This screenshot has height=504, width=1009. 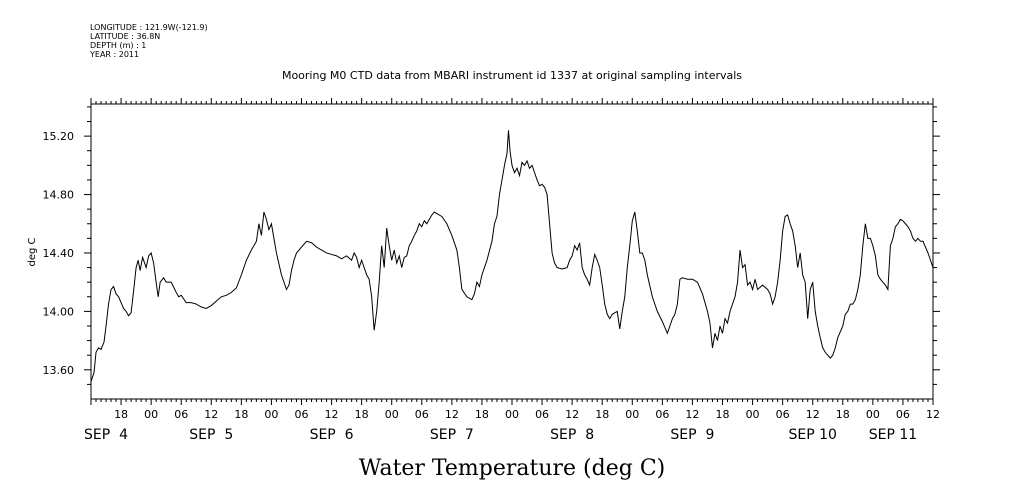 What do you see at coordinates (692, 435) in the screenshot?
I see `x-date-label: SEP 9` at bounding box center [692, 435].